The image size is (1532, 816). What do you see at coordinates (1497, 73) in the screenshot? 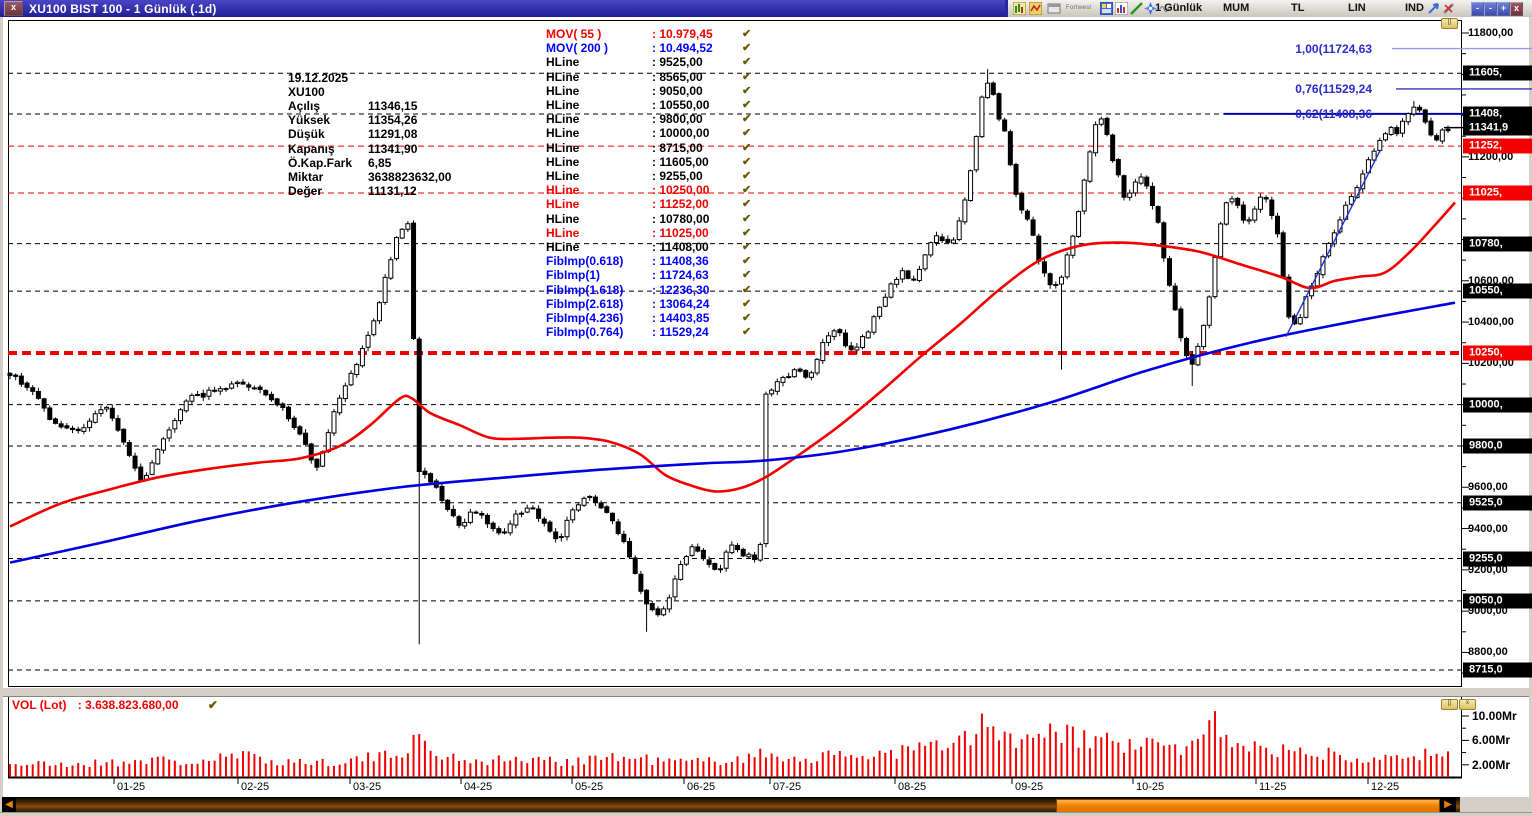
I see `y-axis-hline-label: 11605,` at bounding box center [1497, 73].